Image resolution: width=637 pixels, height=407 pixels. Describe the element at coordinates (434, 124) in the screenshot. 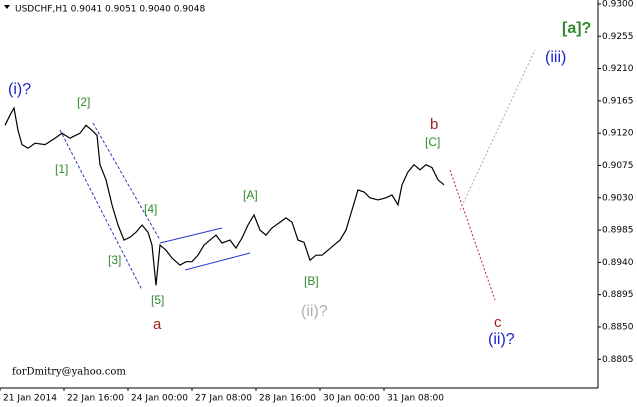

I see `wave-label: b` at that location.